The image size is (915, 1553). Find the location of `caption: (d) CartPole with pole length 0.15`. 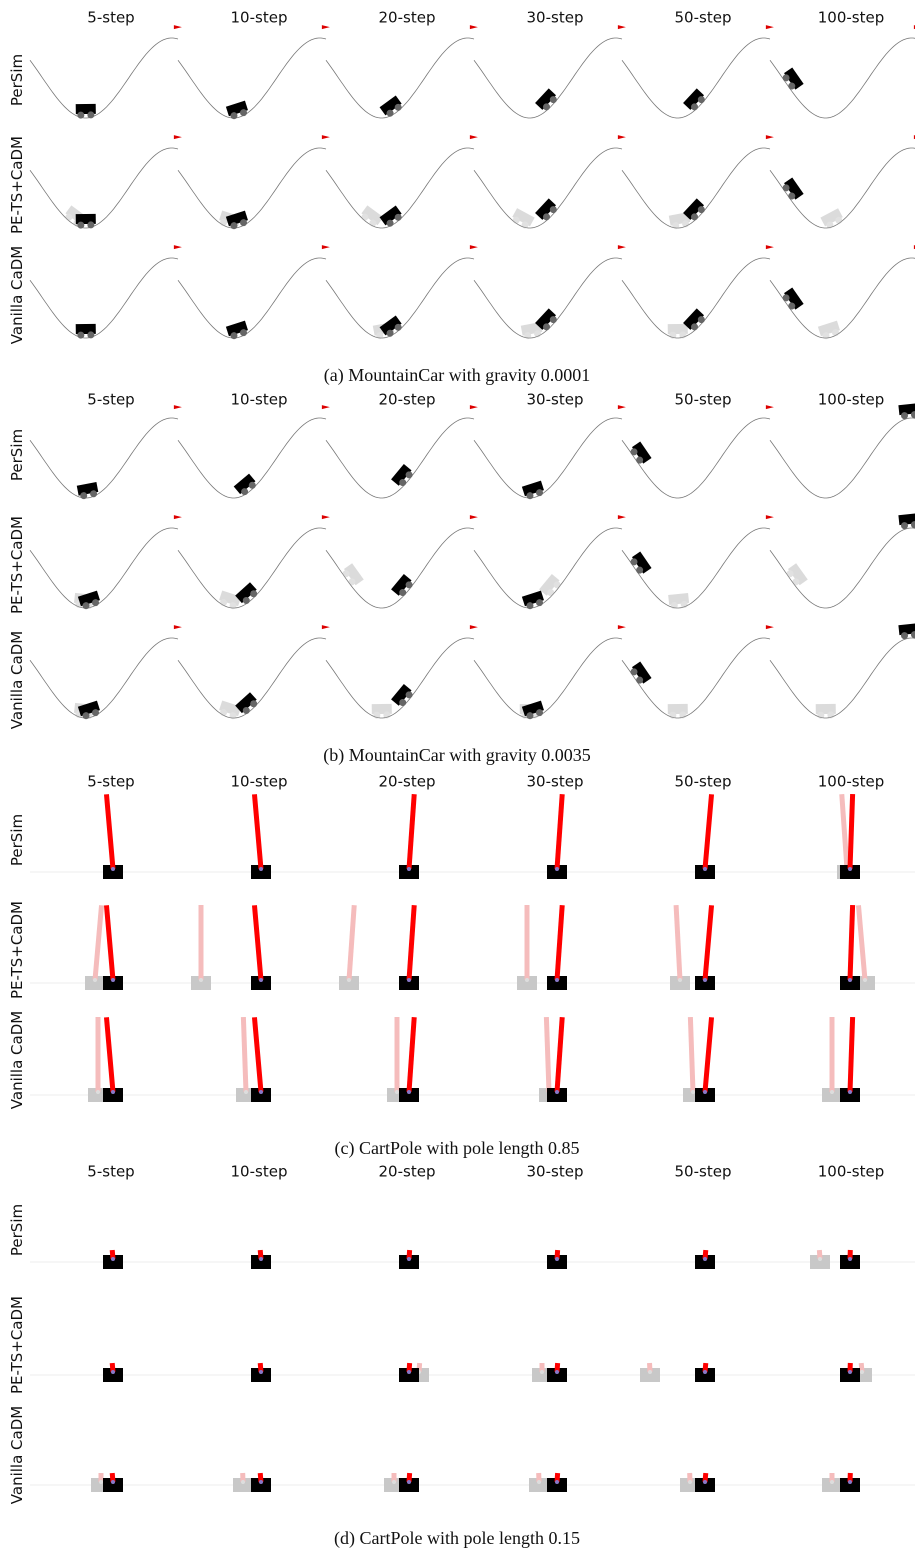

caption: (d) CartPole with pole length 0.15 is located at coordinates (457, 1538).